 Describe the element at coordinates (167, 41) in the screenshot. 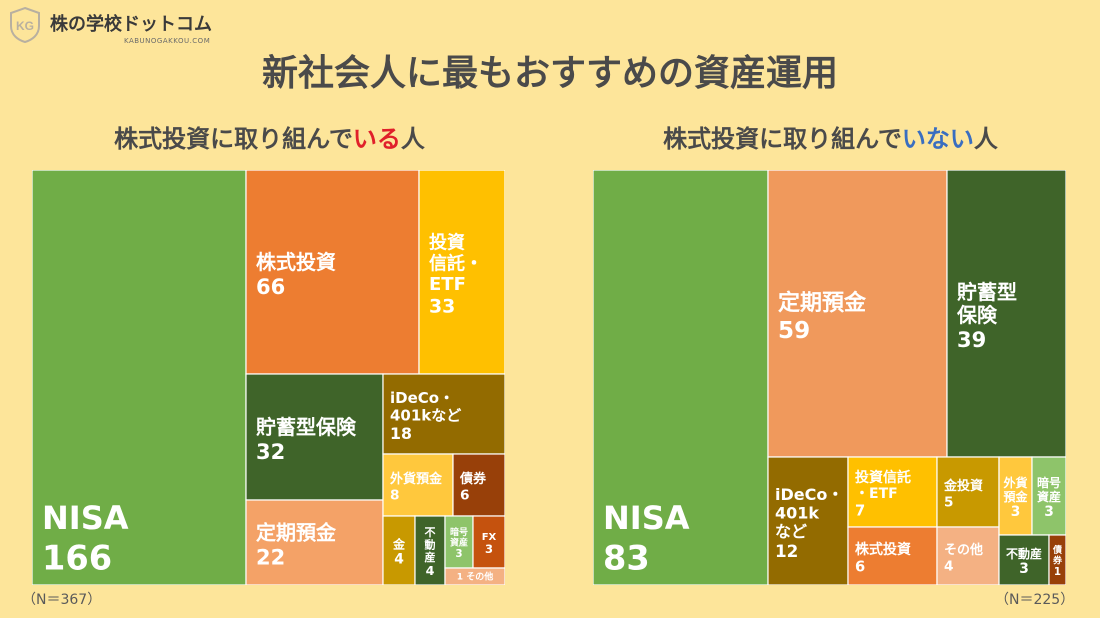

I see `brand-url: KABUNOGAKKOU.COM` at that location.